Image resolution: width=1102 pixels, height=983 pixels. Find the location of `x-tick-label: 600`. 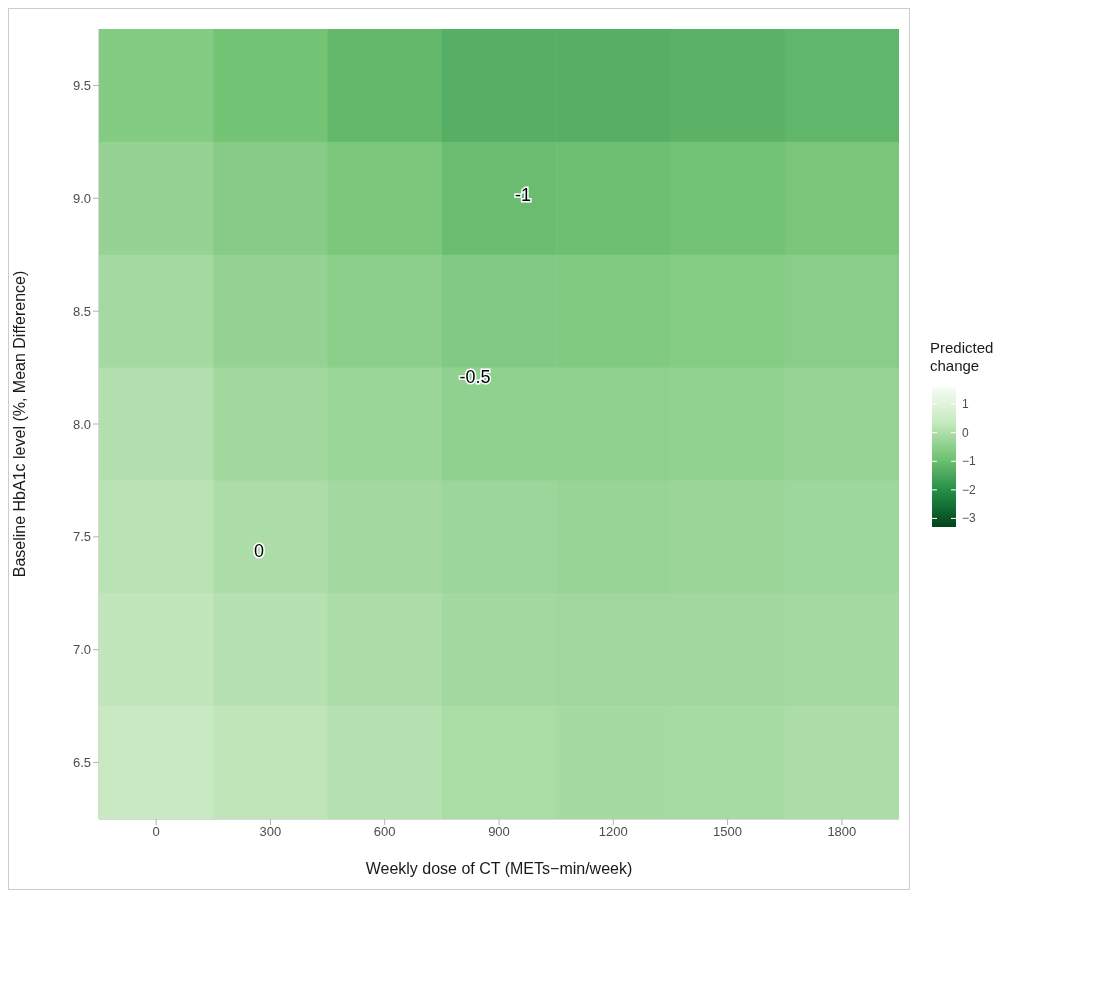

x-tick-label: 600 is located at coordinates (384, 832).